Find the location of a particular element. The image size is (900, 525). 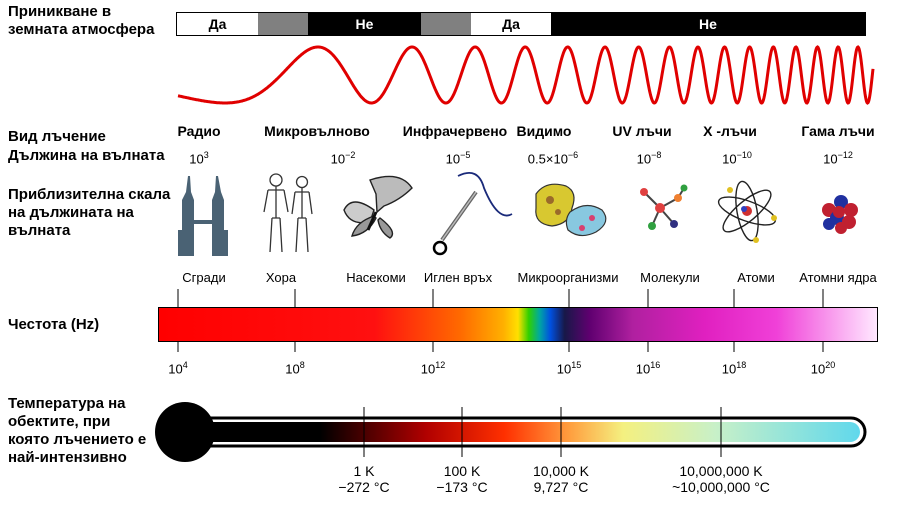

butterfly-icon is located at coordinates (378, 207).